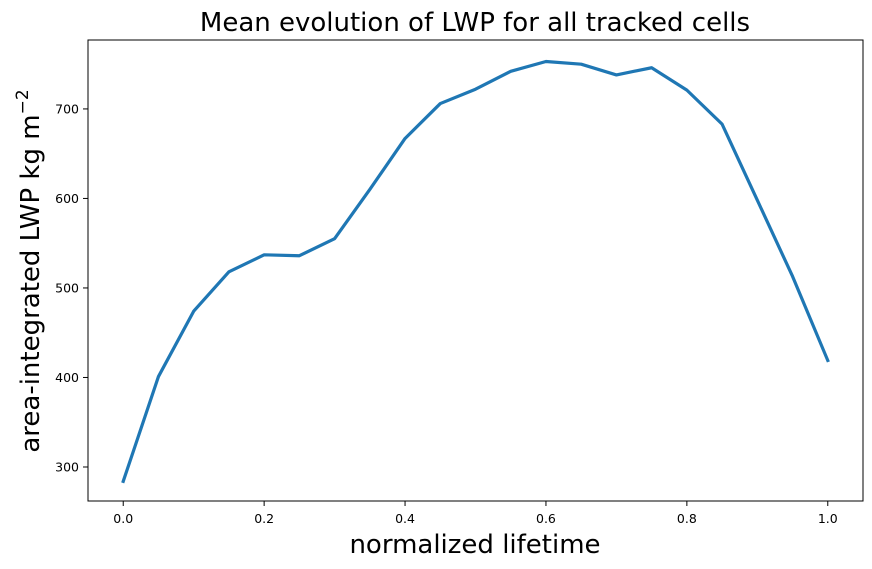  What do you see at coordinates (23, 101) in the screenshot?
I see `y-axis-label-superscript: −2` at bounding box center [23, 101].